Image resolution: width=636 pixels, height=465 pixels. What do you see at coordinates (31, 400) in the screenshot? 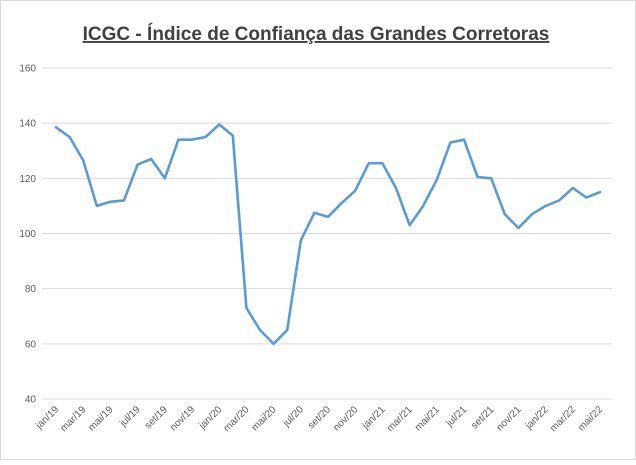
I see `y-tick-label: 40` at bounding box center [31, 400].